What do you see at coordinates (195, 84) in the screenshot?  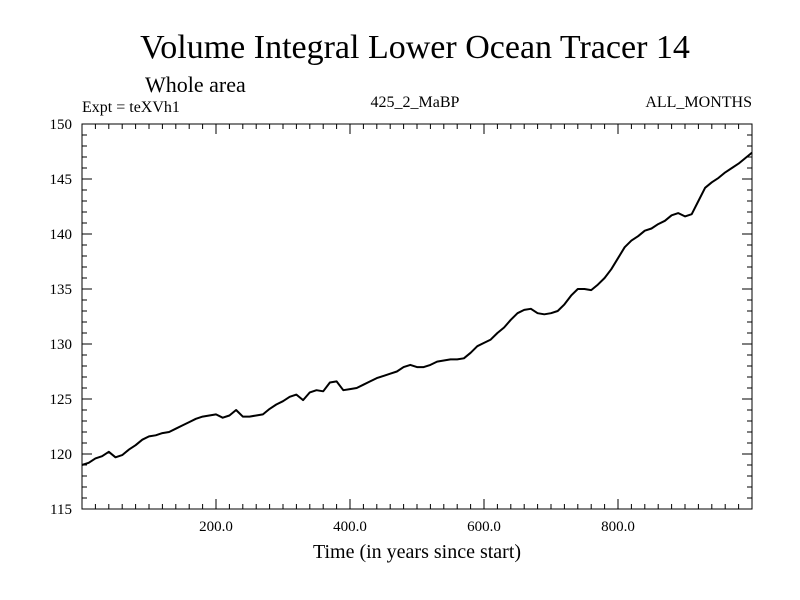 I see `chart-subtitle: Whole area` at bounding box center [195, 84].